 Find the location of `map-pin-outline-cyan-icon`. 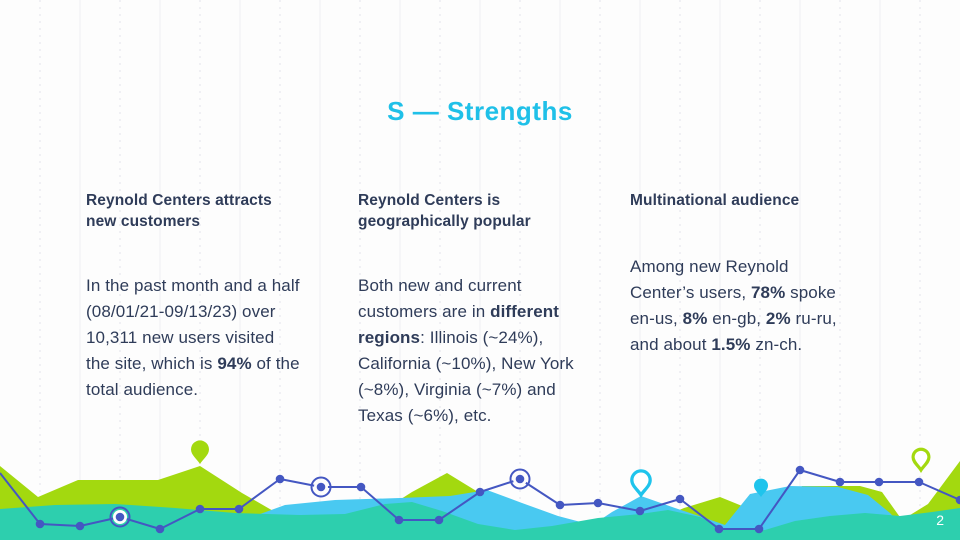

map-pin-outline-cyan-icon is located at coordinates (641, 484).